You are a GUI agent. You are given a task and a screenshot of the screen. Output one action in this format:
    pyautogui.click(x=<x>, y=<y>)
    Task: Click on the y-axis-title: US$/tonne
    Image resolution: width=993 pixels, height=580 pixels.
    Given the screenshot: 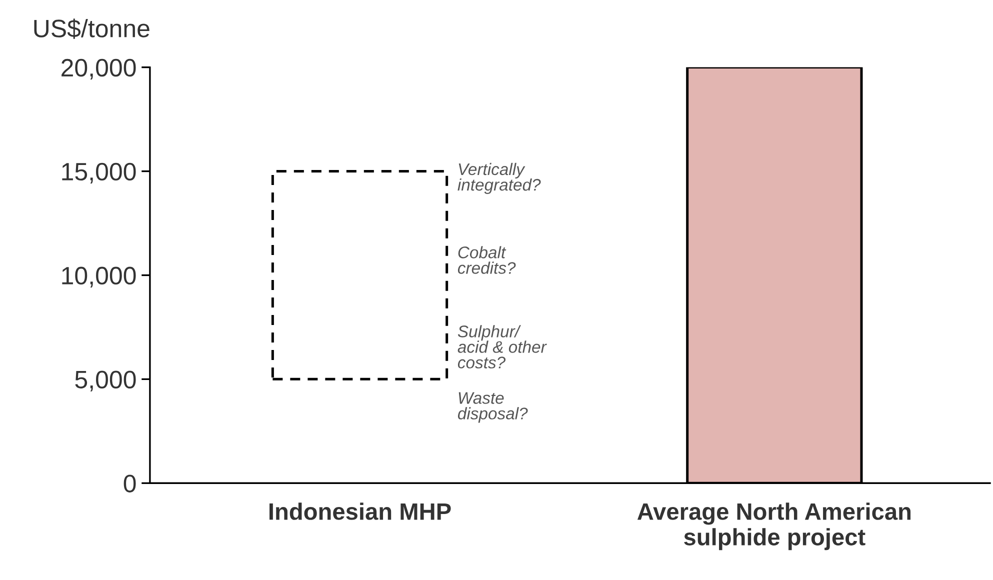 What is the action you would take?
    pyautogui.click(x=92, y=28)
    